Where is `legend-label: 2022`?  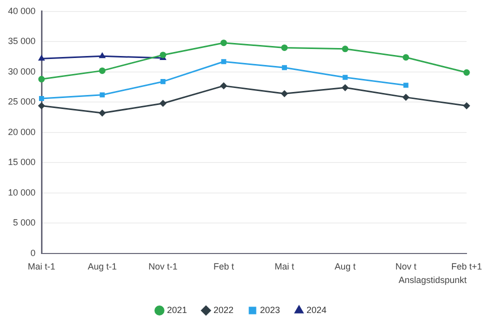
legend-label: 2022 is located at coordinates (223, 309).